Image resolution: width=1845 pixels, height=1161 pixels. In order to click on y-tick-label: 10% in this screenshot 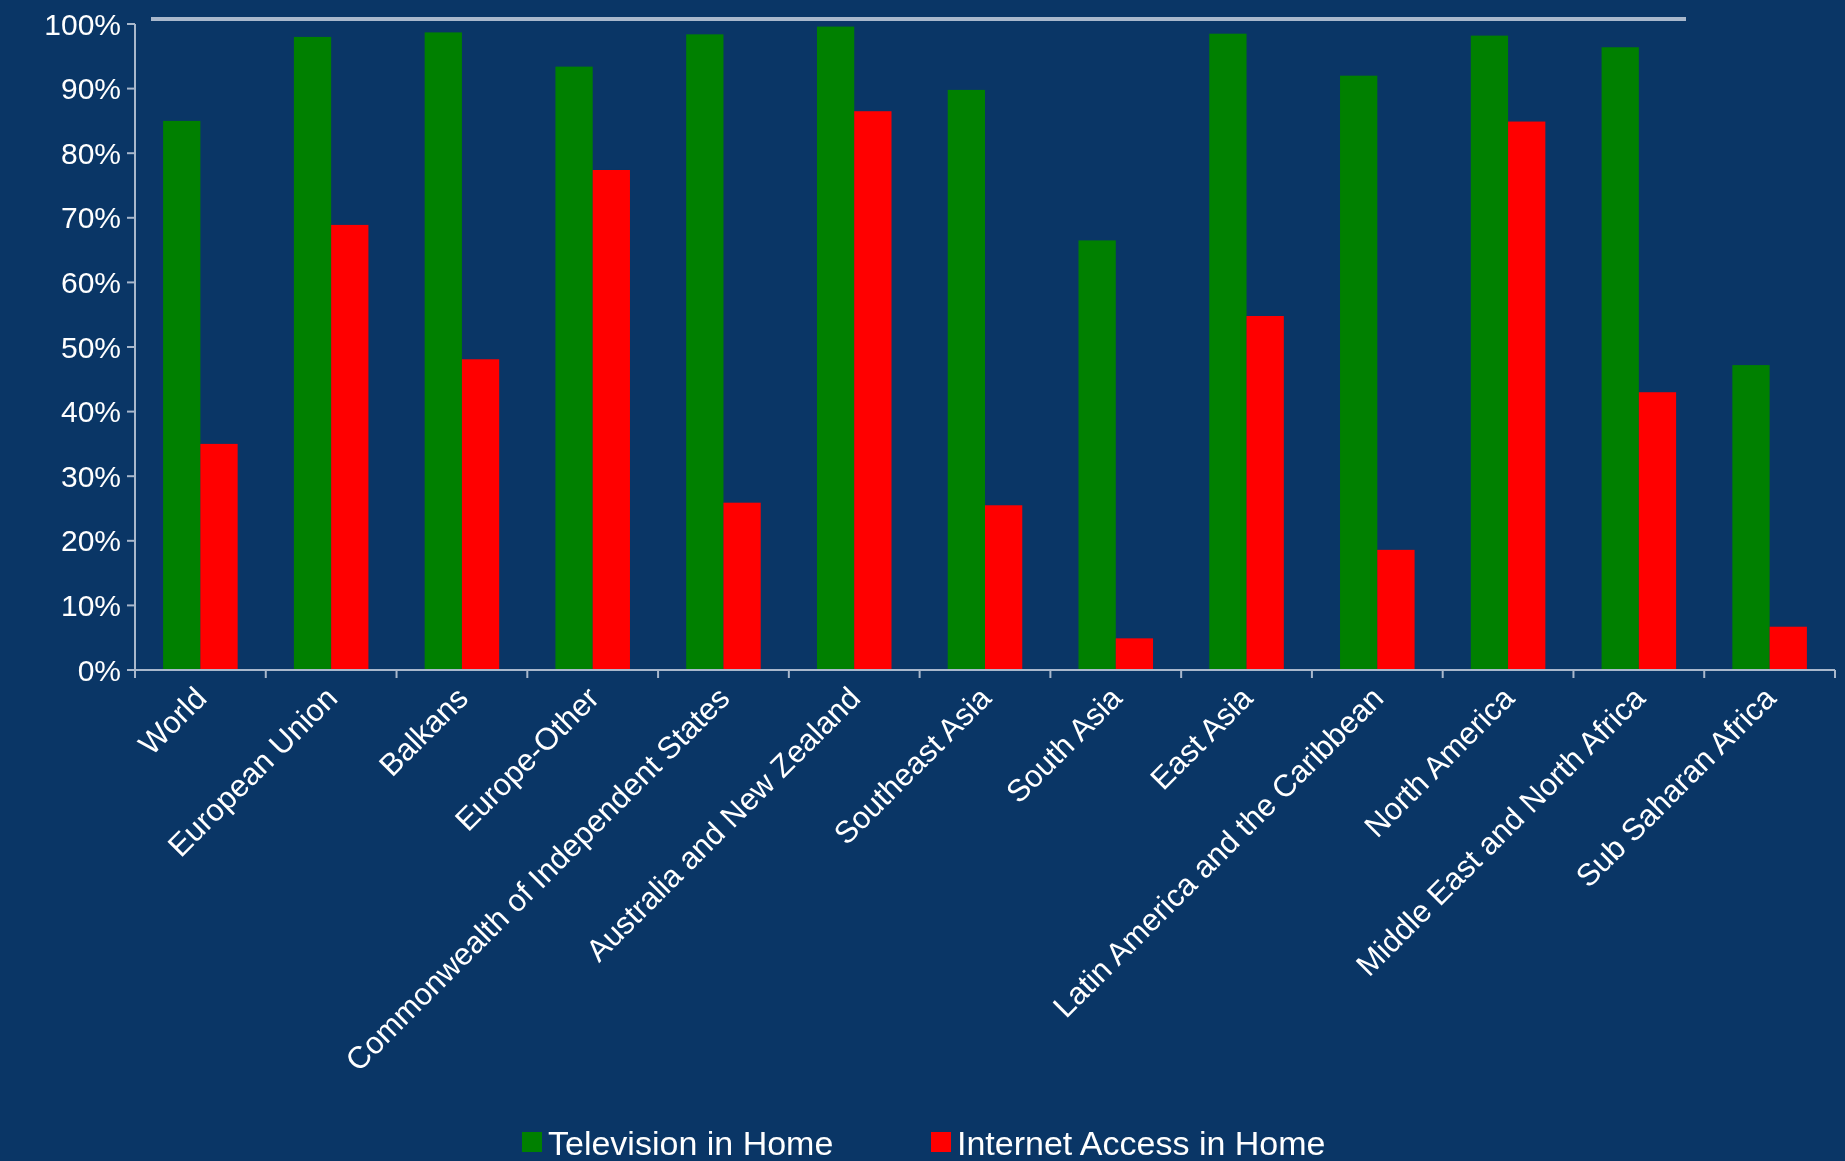, I will do `click(90, 605)`.